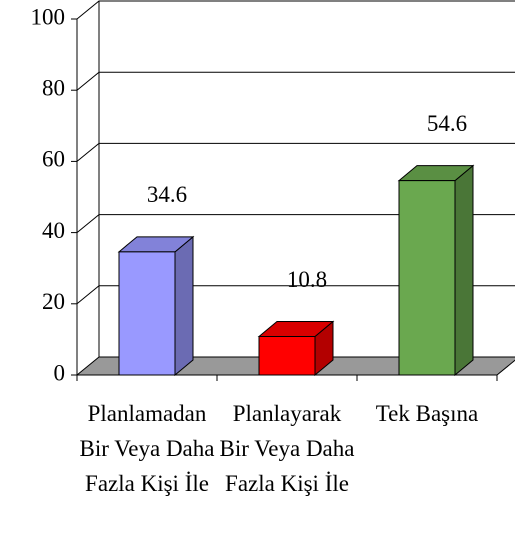 Image resolution: width=515 pixels, height=533 pixels. Describe the element at coordinates (53, 230) in the screenshot. I see `y-tick-label: 40` at that location.